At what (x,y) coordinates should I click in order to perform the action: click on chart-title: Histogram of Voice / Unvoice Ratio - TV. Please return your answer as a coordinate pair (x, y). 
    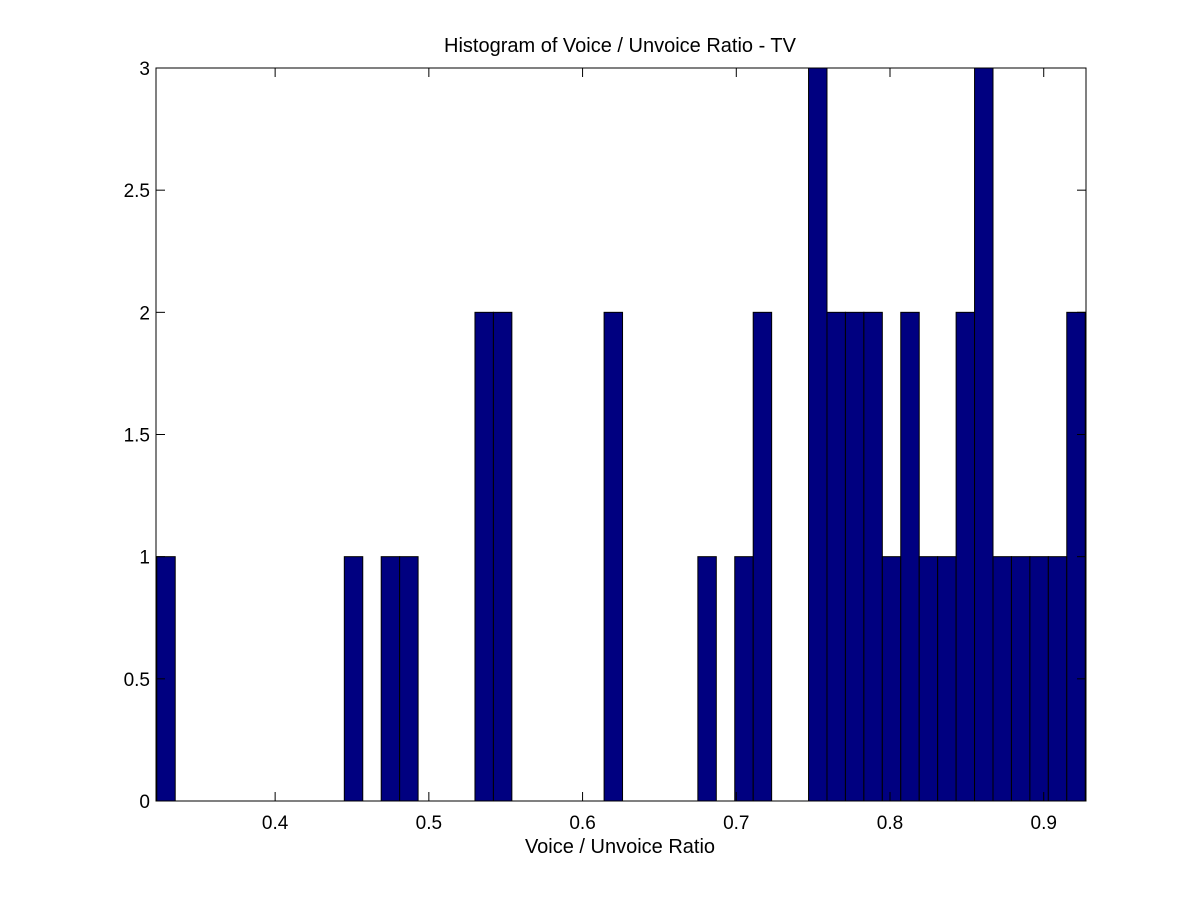
    Looking at the image, I should click on (620, 46).